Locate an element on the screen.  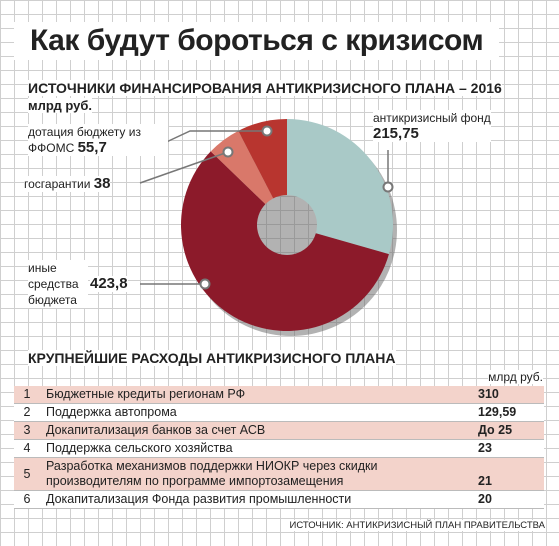
value-label: 38 is located at coordinates (102, 183).